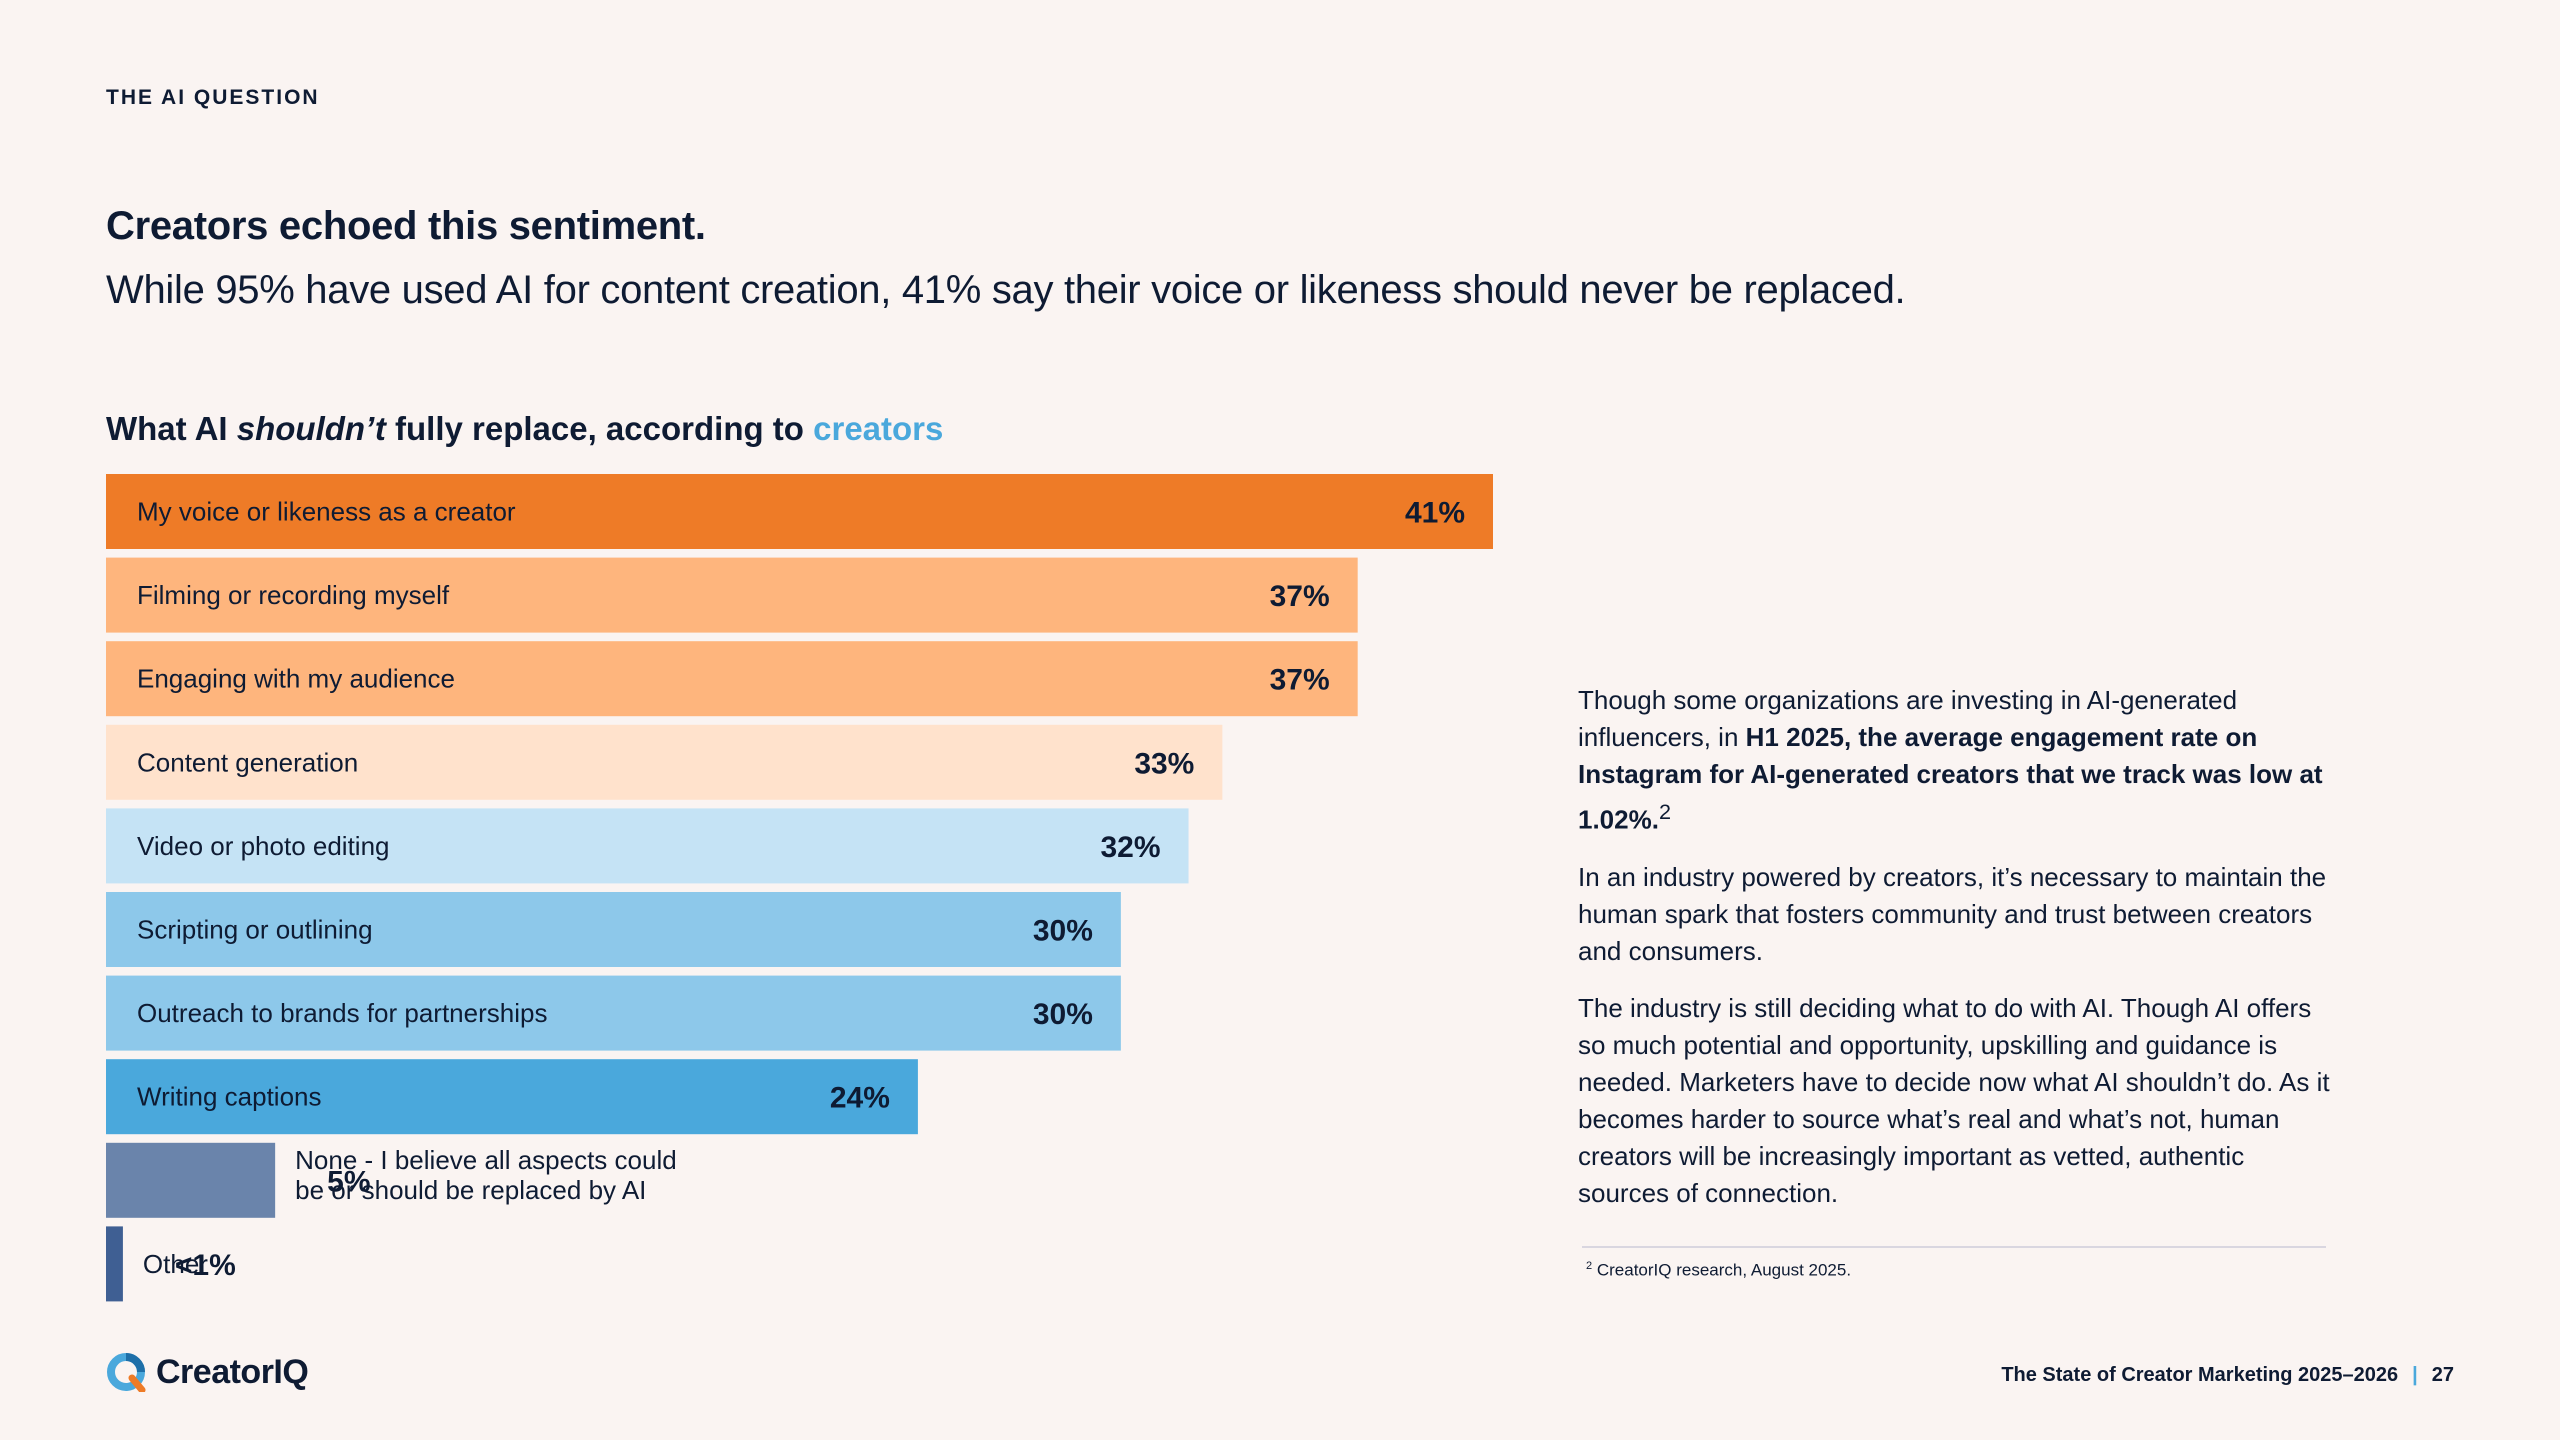 The width and height of the screenshot is (2560, 1440). What do you see at coordinates (1954, 1247) in the screenshot?
I see `footnote-divider` at bounding box center [1954, 1247].